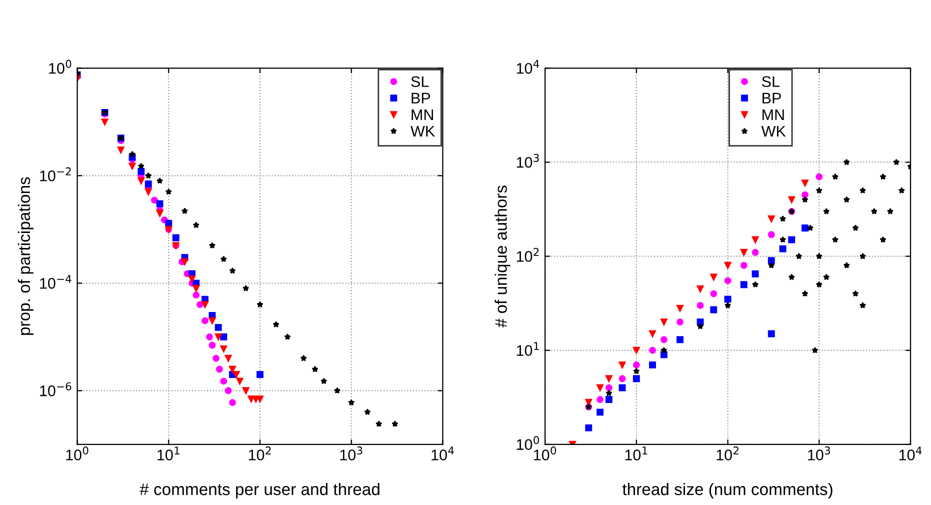  What do you see at coordinates (727, 490) in the screenshot?
I see `x-axis-title: thread size (num comments)` at bounding box center [727, 490].